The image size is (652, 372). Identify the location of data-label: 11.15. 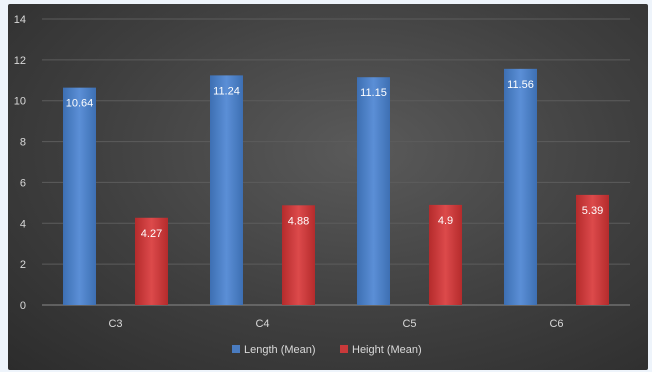
(373, 93).